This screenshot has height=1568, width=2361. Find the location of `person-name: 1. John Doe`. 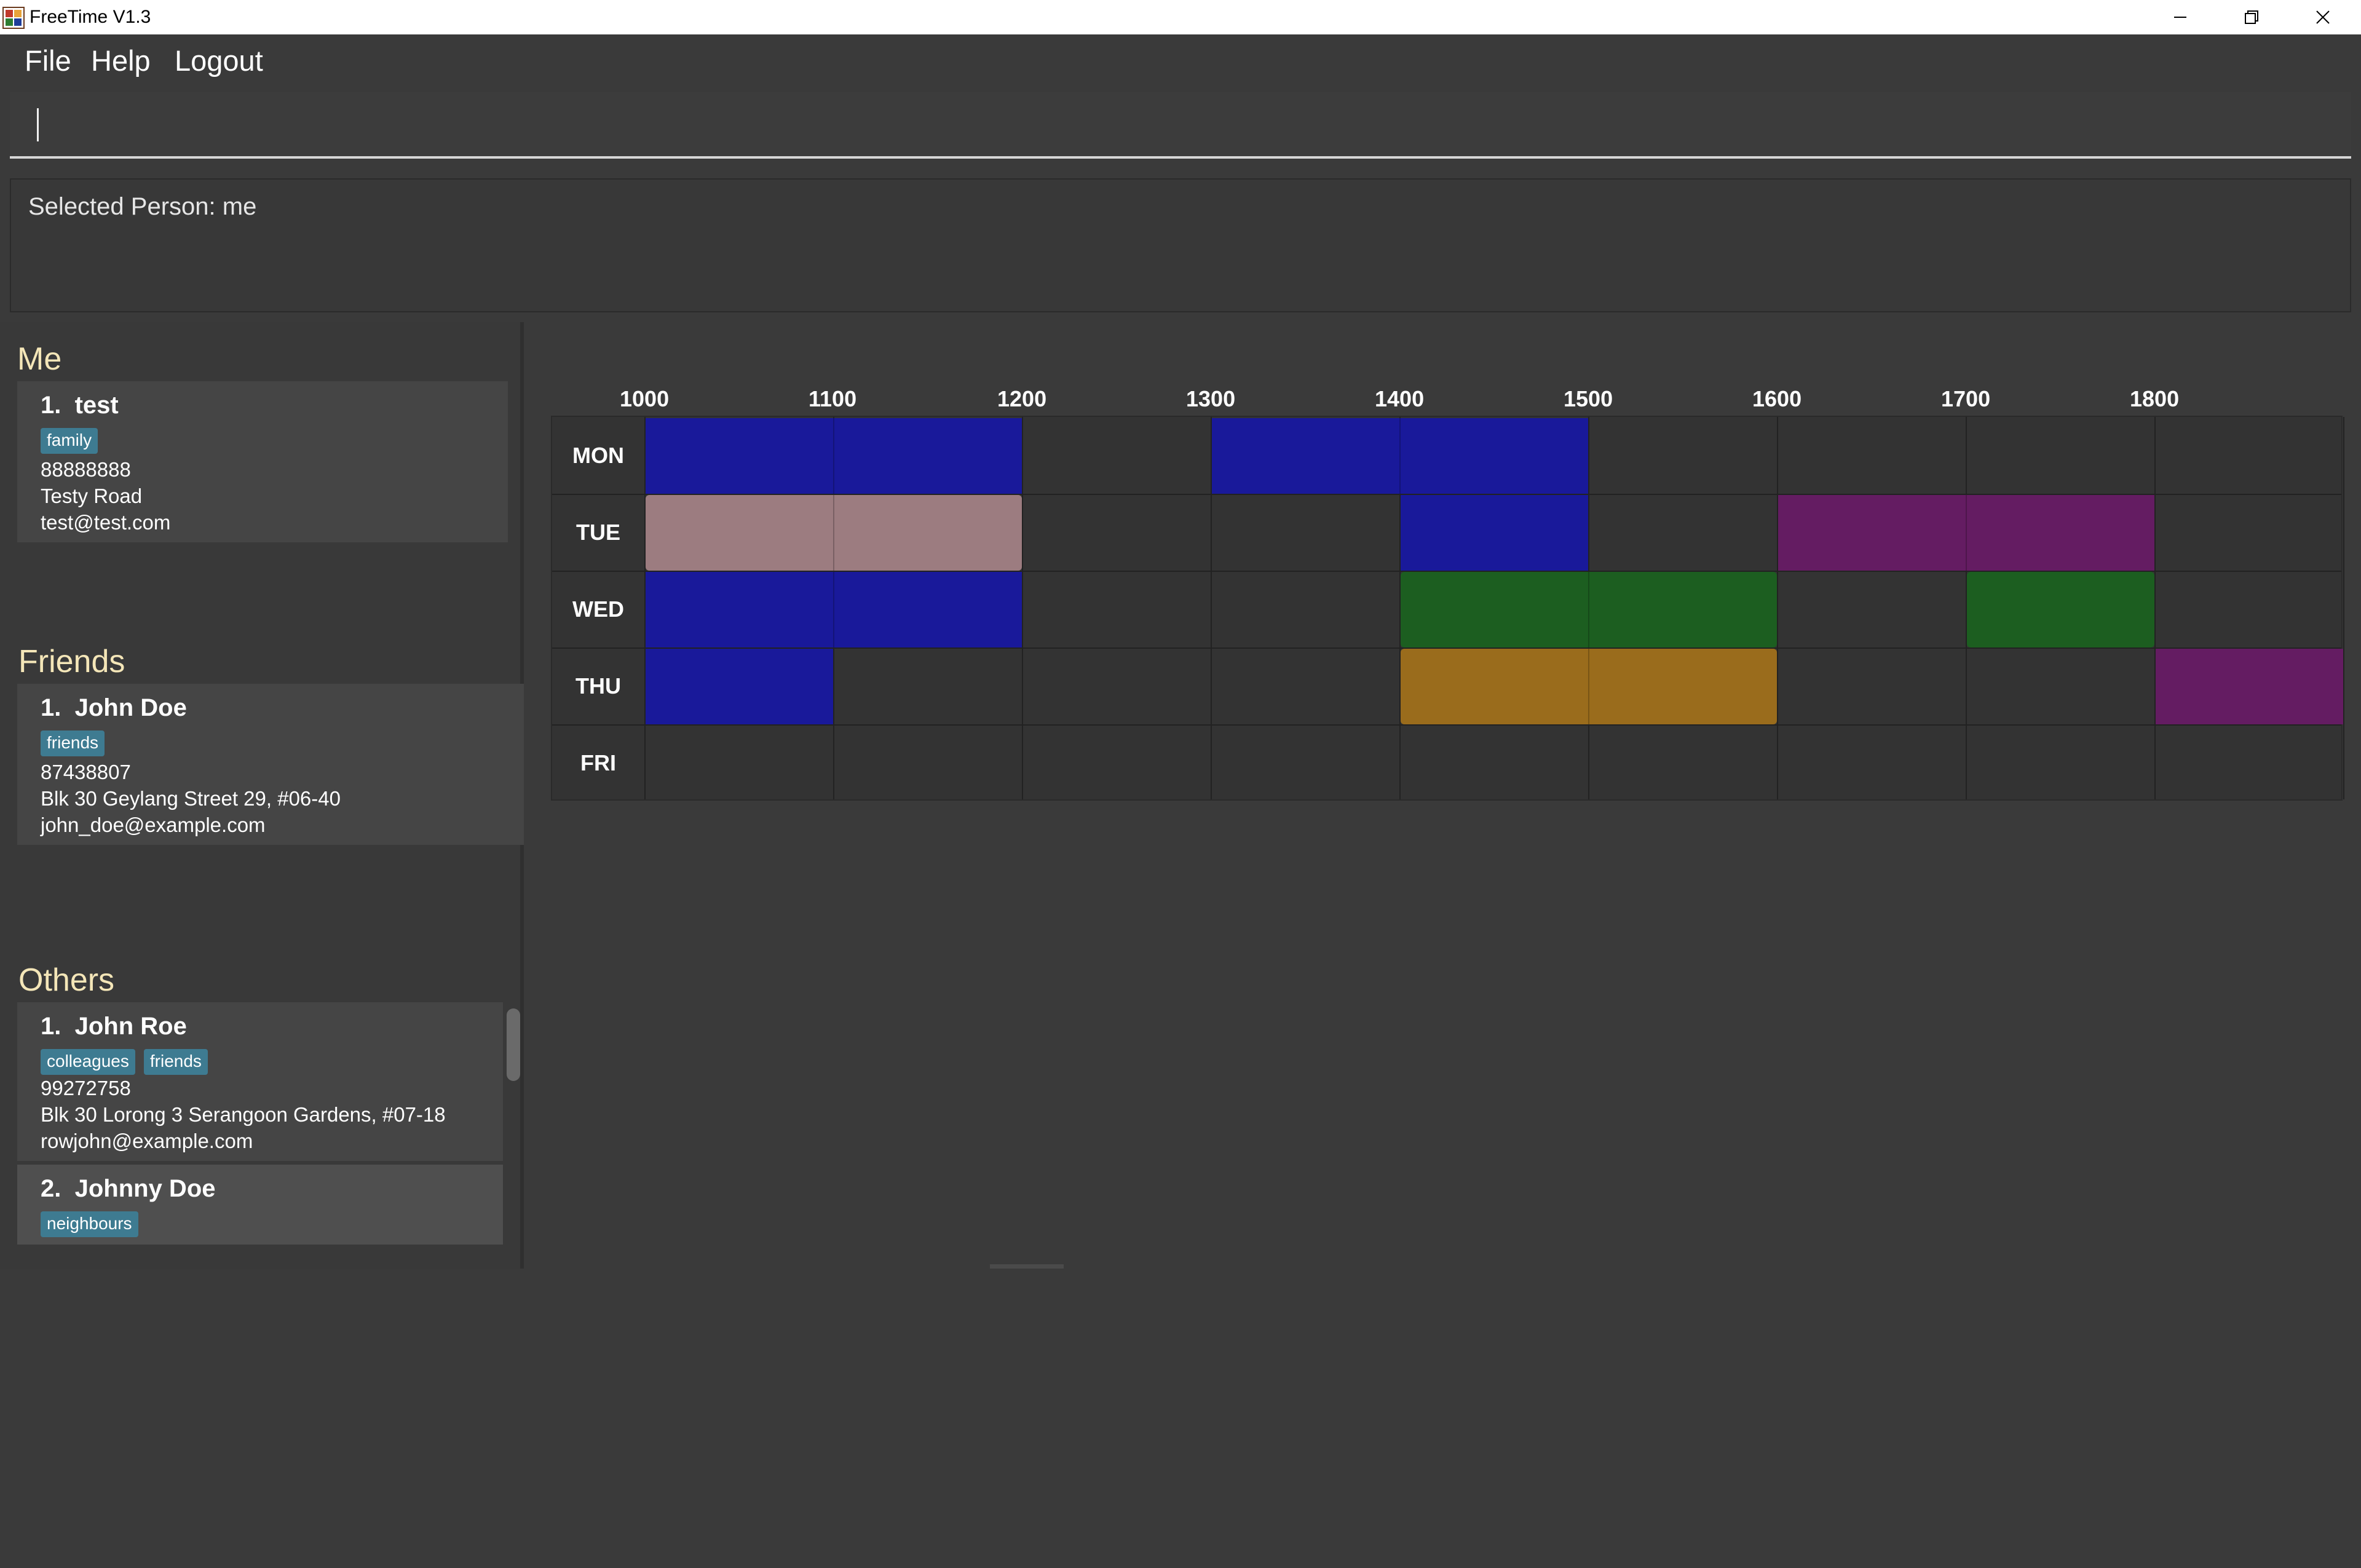

person-name: 1. John Doe is located at coordinates (114, 707).